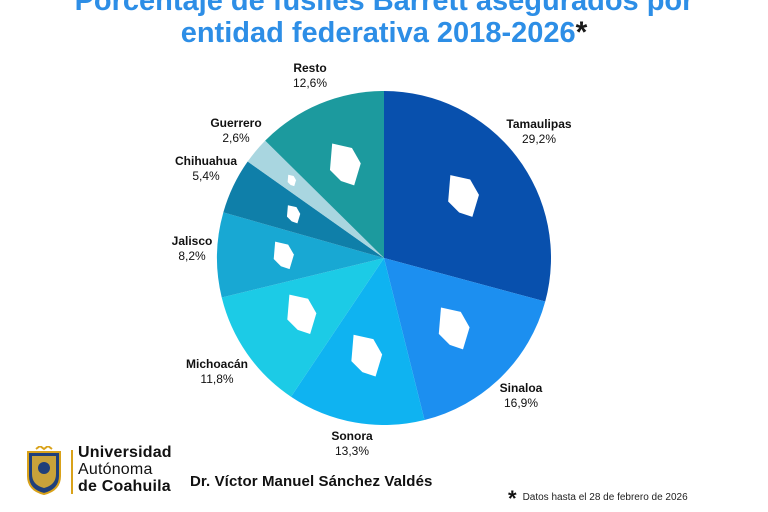 This screenshot has width=768, height=512. I want to click on slice-value-label: 5,4%, so click(206, 176).